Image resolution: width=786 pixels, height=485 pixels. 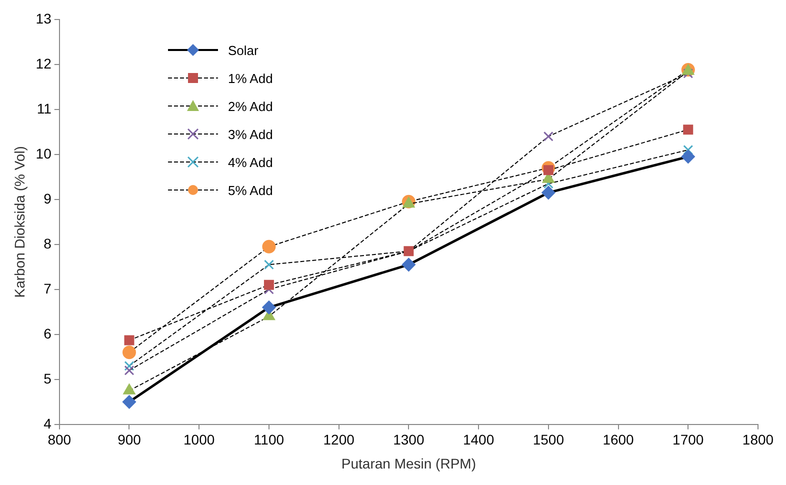 What do you see at coordinates (478, 440) in the screenshot?
I see `x-tick-label: 1400` at bounding box center [478, 440].